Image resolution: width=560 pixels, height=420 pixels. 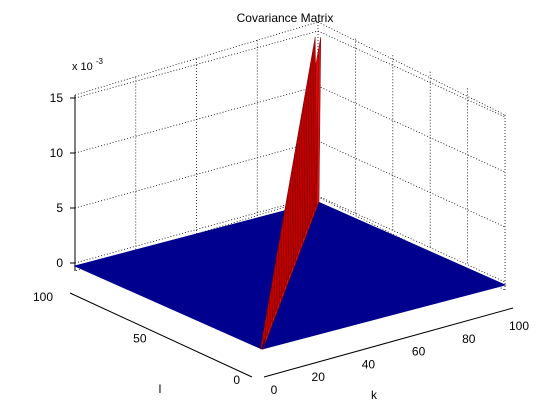 What do you see at coordinates (160, 389) in the screenshot?
I see `y-axis-label: l` at bounding box center [160, 389].